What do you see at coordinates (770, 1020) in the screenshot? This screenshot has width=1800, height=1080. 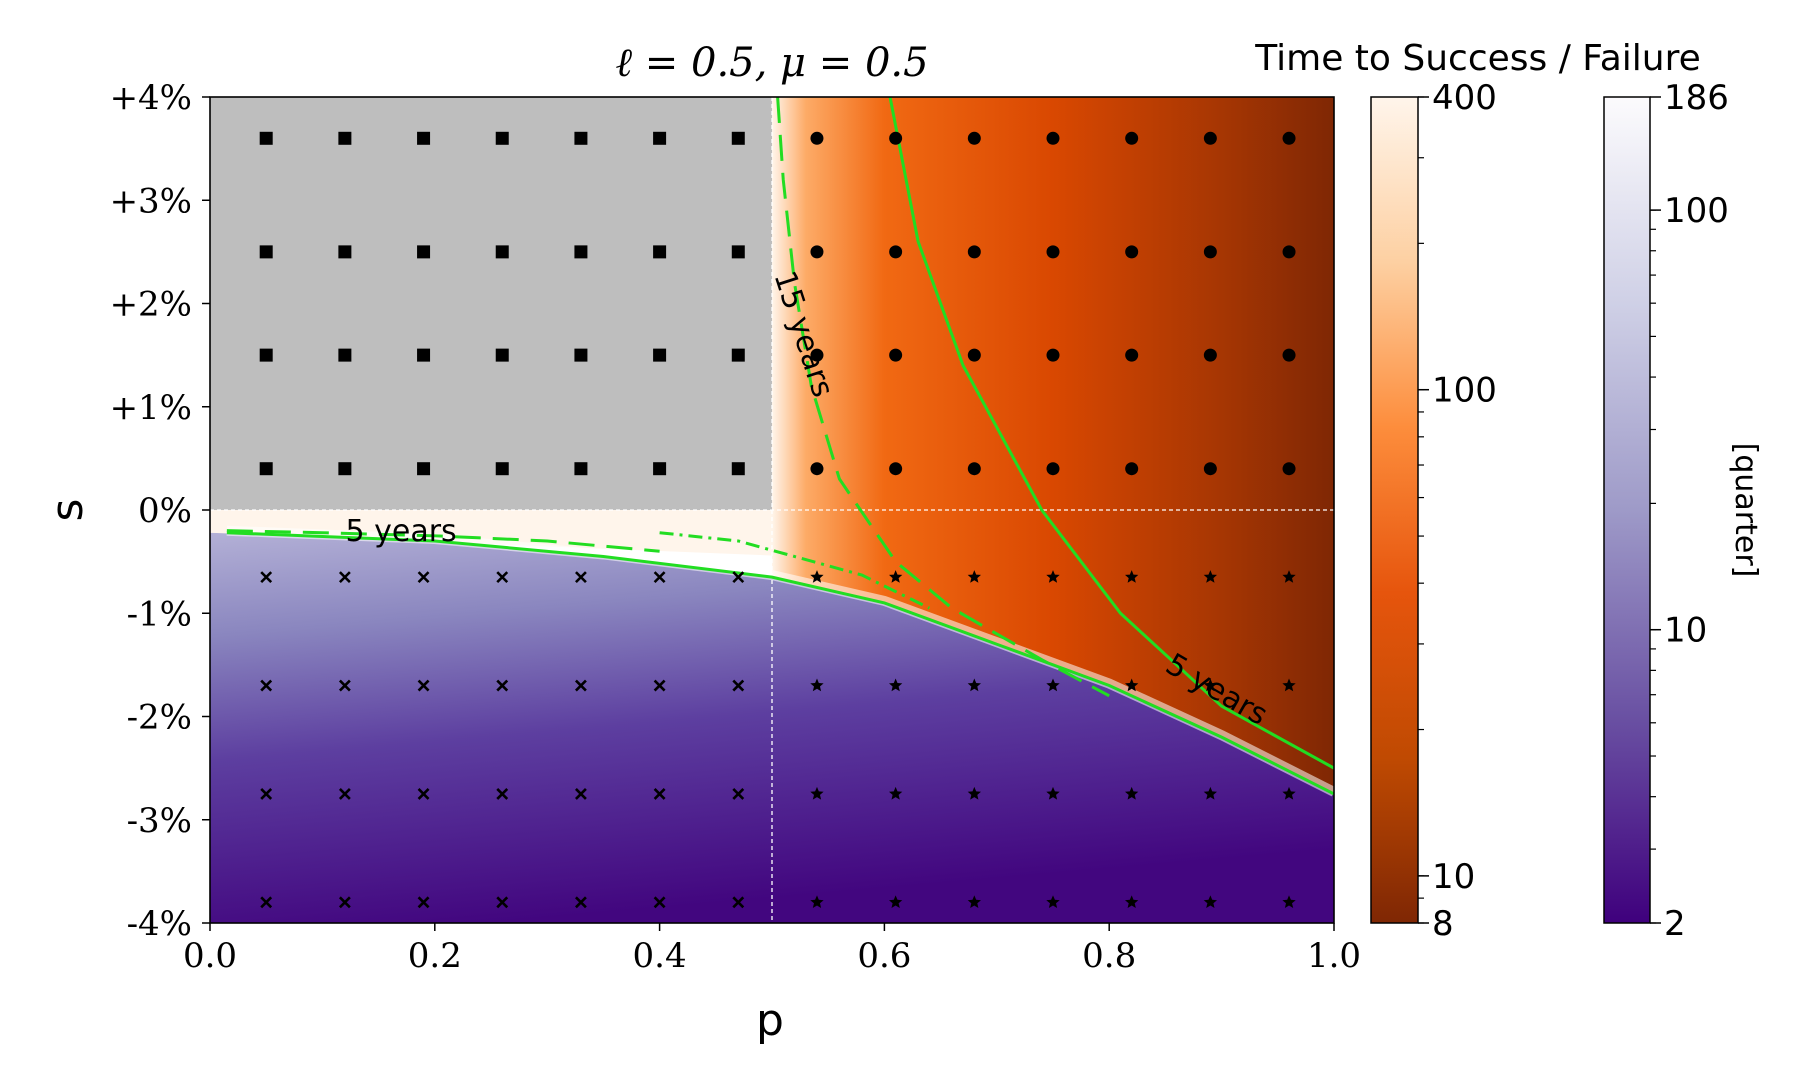 I see `x-axis-label: p` at bounding box center [770, 1020].